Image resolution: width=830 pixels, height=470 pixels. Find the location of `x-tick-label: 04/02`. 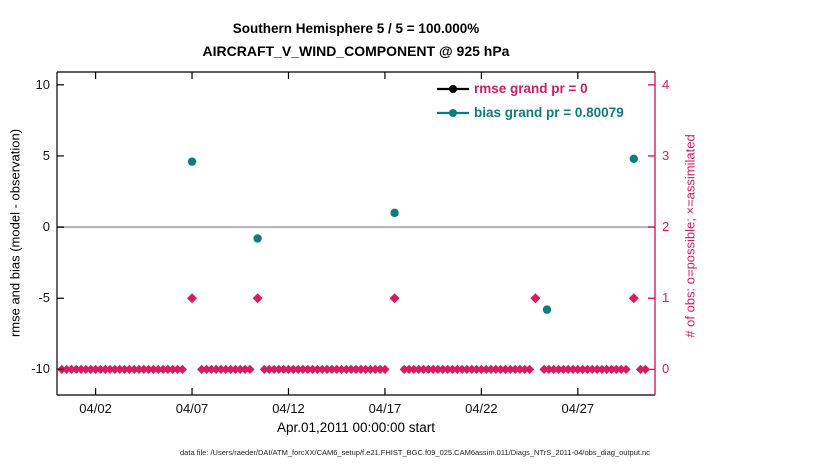

x-tick-label: 04/02 is located at coordinates (95, 408).